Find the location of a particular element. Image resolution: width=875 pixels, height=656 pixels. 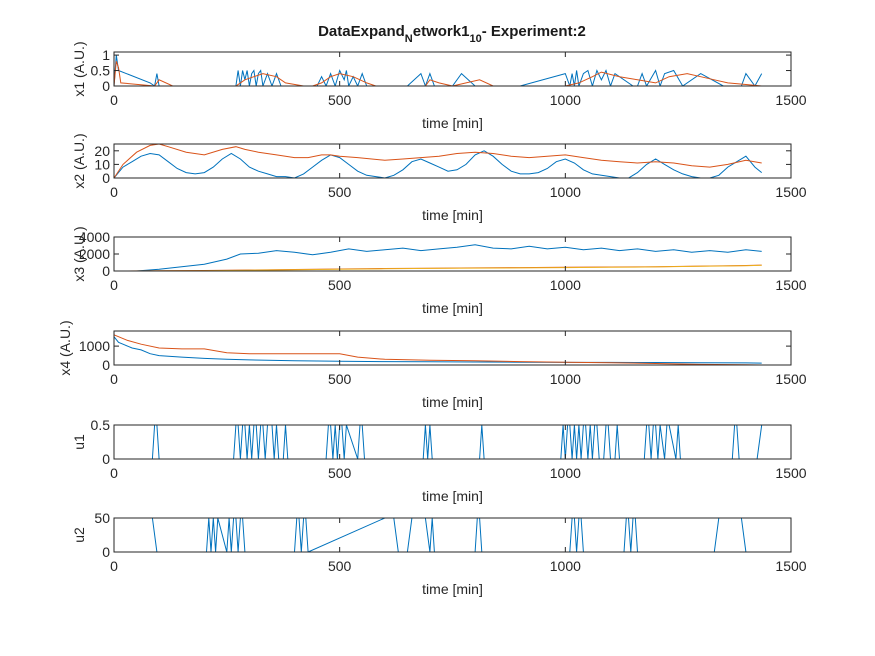

subplot-3-ytick-label: 2000 is located at coordinates (94, 254).